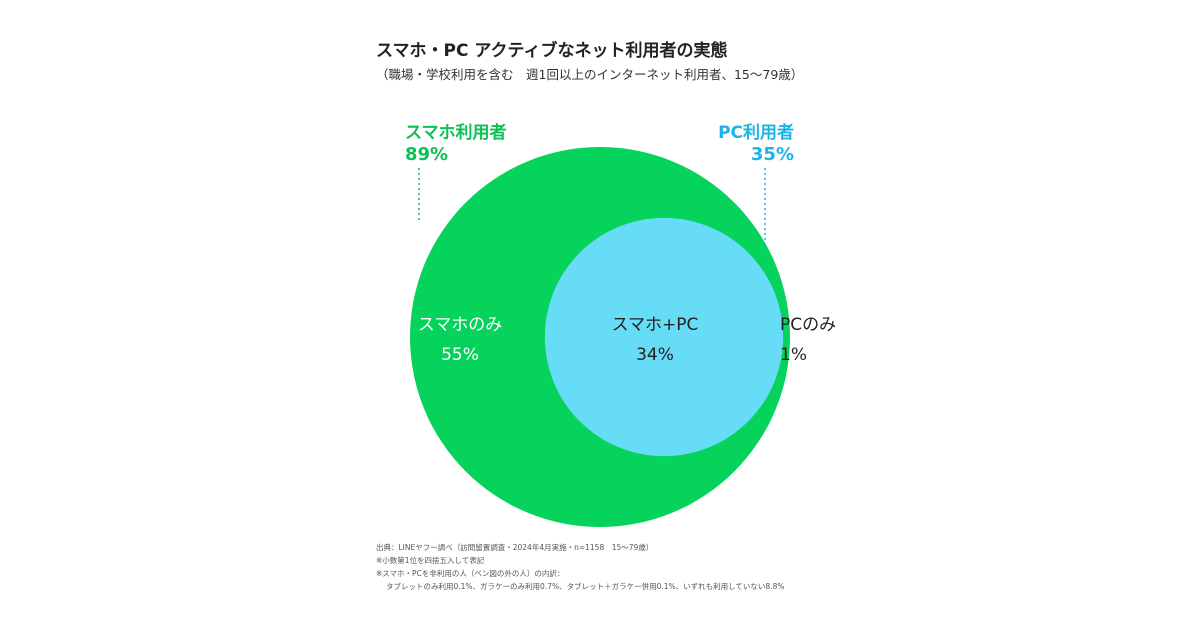 This screenshot has width=1200, height=630. I want to click on region-pc-only-label: PCのみ, so click(808, 325).